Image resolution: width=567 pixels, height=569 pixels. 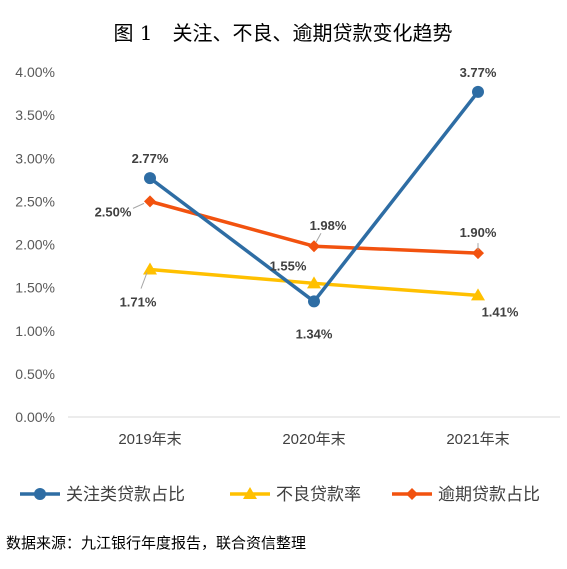 I want to click on y-tick-label: 4.00%, so click(x=35, y=72).